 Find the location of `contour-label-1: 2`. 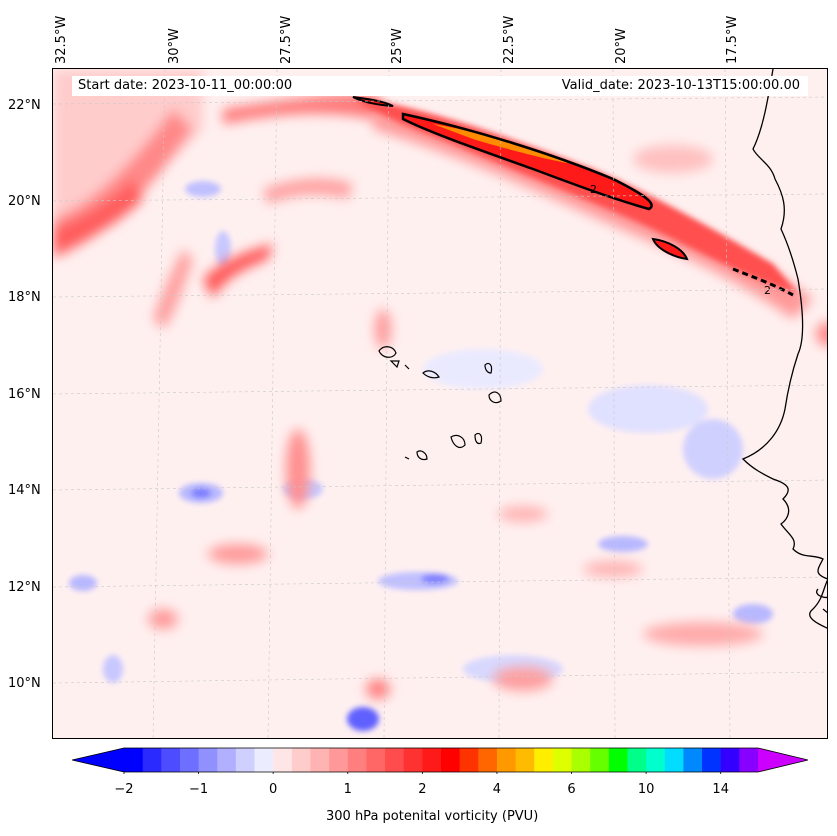

contour-label-1: 2 is located at coordinates (593, 189).